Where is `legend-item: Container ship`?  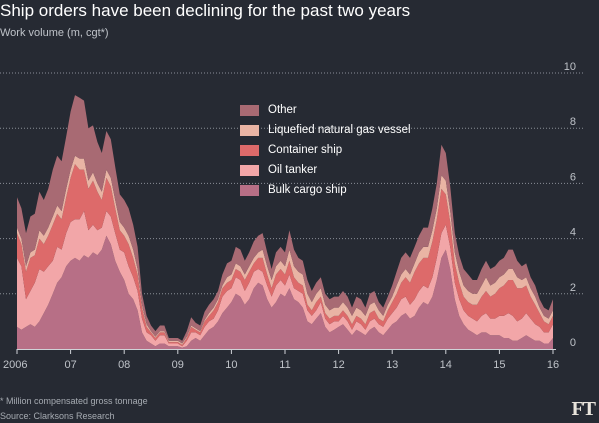
legend-item: Container ship is located at coordinates (325, 150).